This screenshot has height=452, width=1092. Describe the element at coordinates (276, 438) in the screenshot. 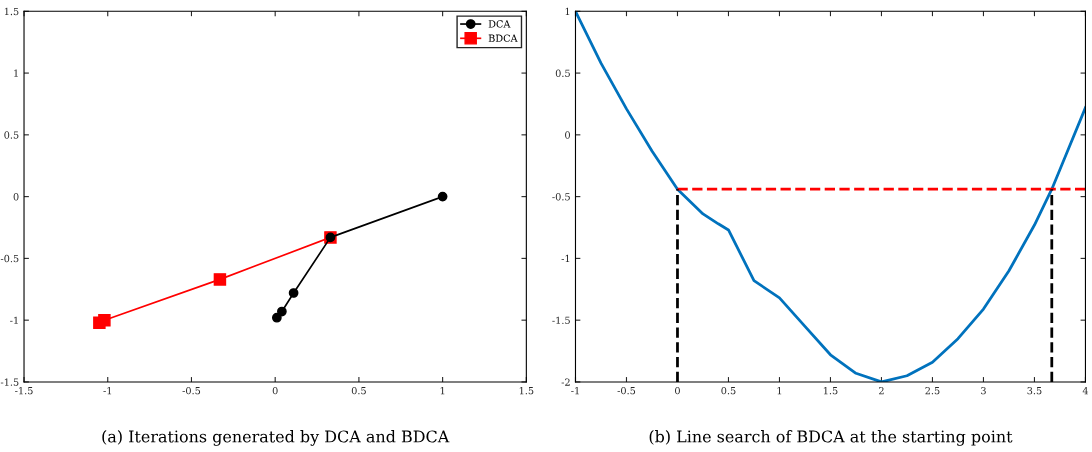

I see `text: (a) Iterations generated by DCA and BDCA` at that location.